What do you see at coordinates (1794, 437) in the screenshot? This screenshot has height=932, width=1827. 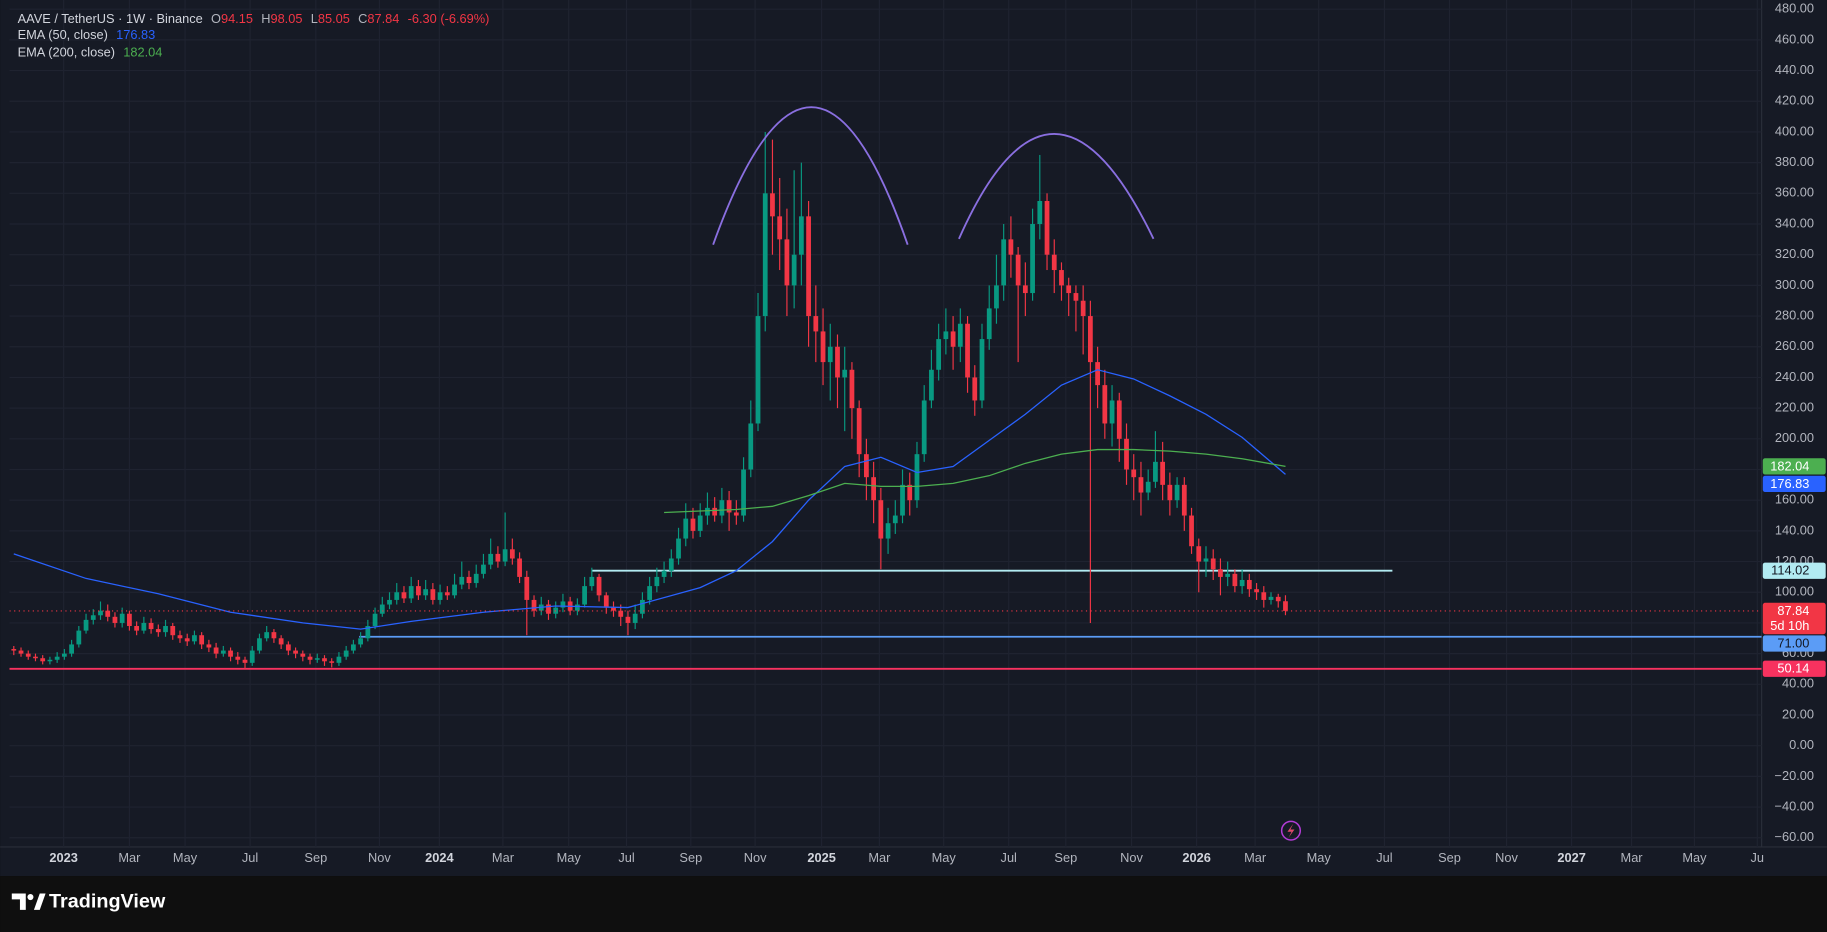 I see `y-tick-label: 200.00` at bounding box center [1794, 437].